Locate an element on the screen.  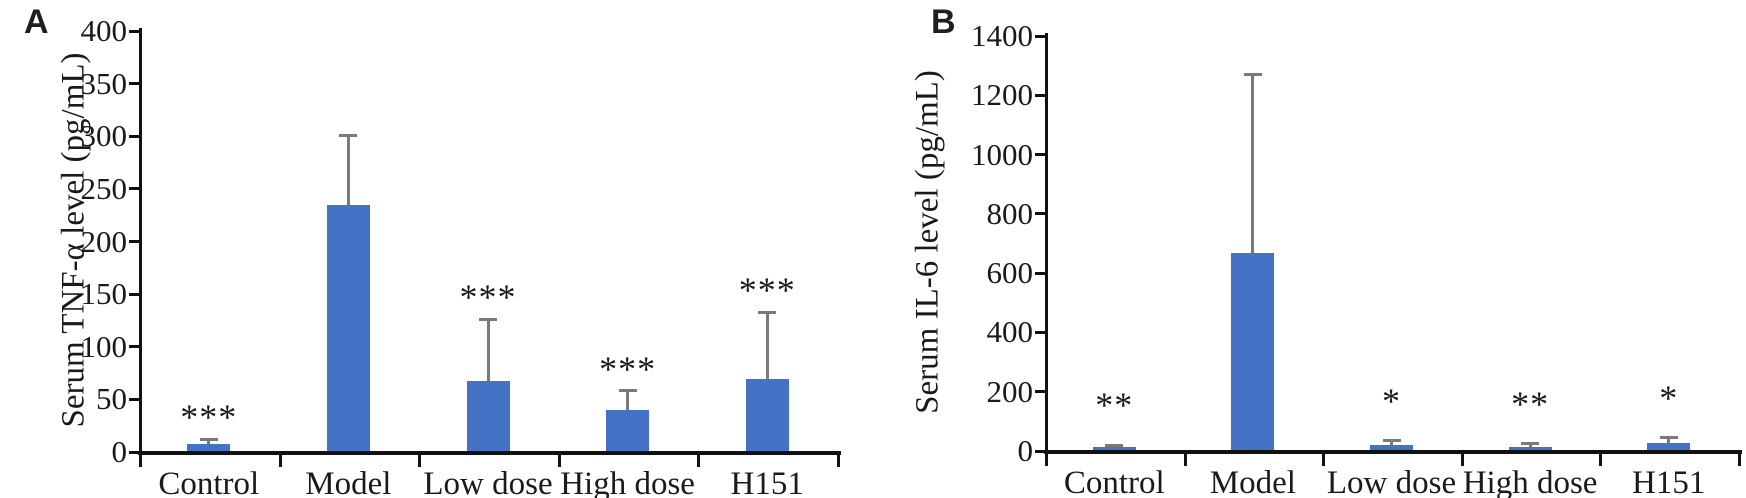
y-tick-label-1400: 1400 is located at coordinates (1002, 35).